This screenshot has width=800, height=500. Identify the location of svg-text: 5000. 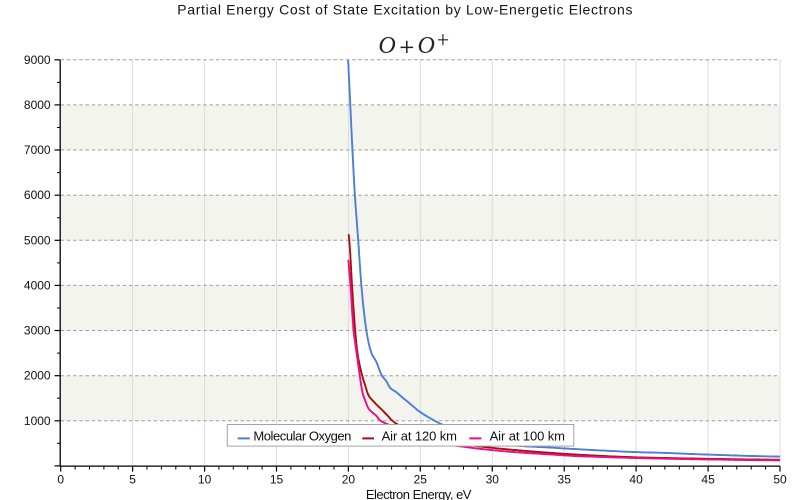
(37, 240).